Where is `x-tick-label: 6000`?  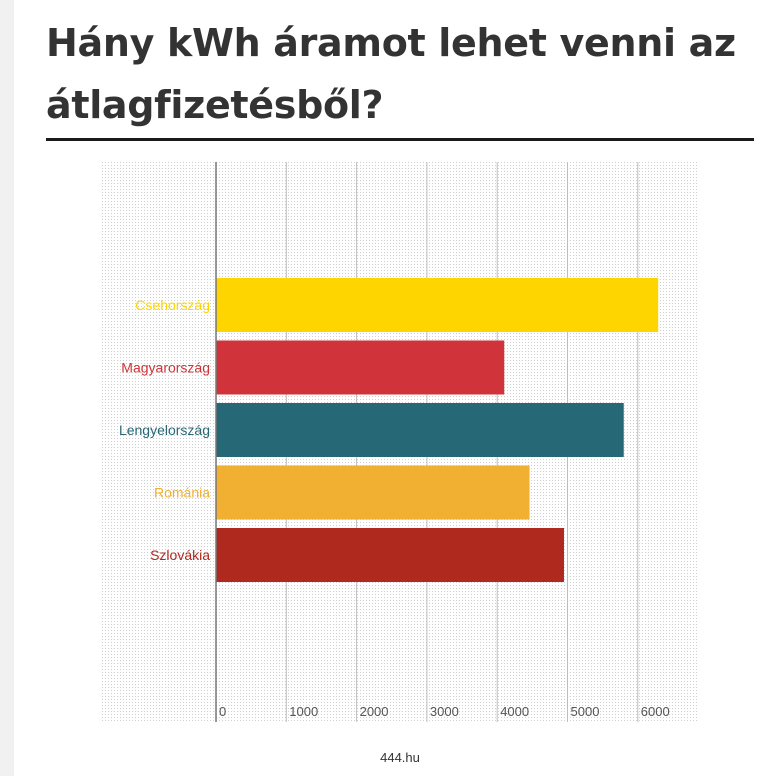 x-tick-label: 6000 is located at coordinates (655, 711).